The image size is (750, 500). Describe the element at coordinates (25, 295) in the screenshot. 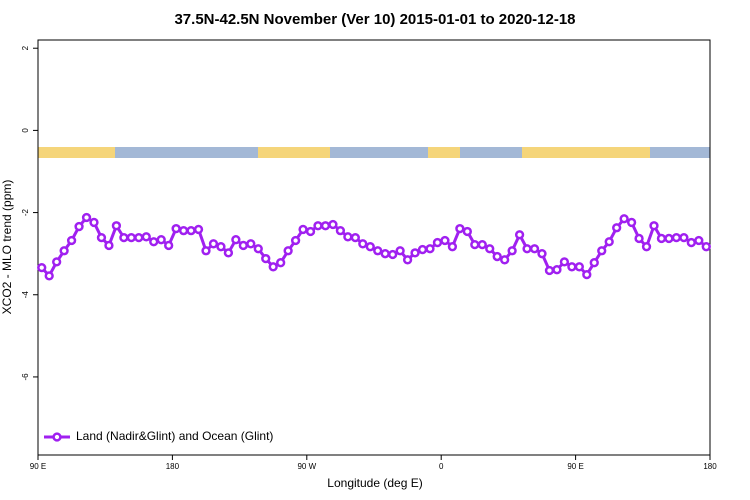

I see `y-tick-label: -4` at that location.